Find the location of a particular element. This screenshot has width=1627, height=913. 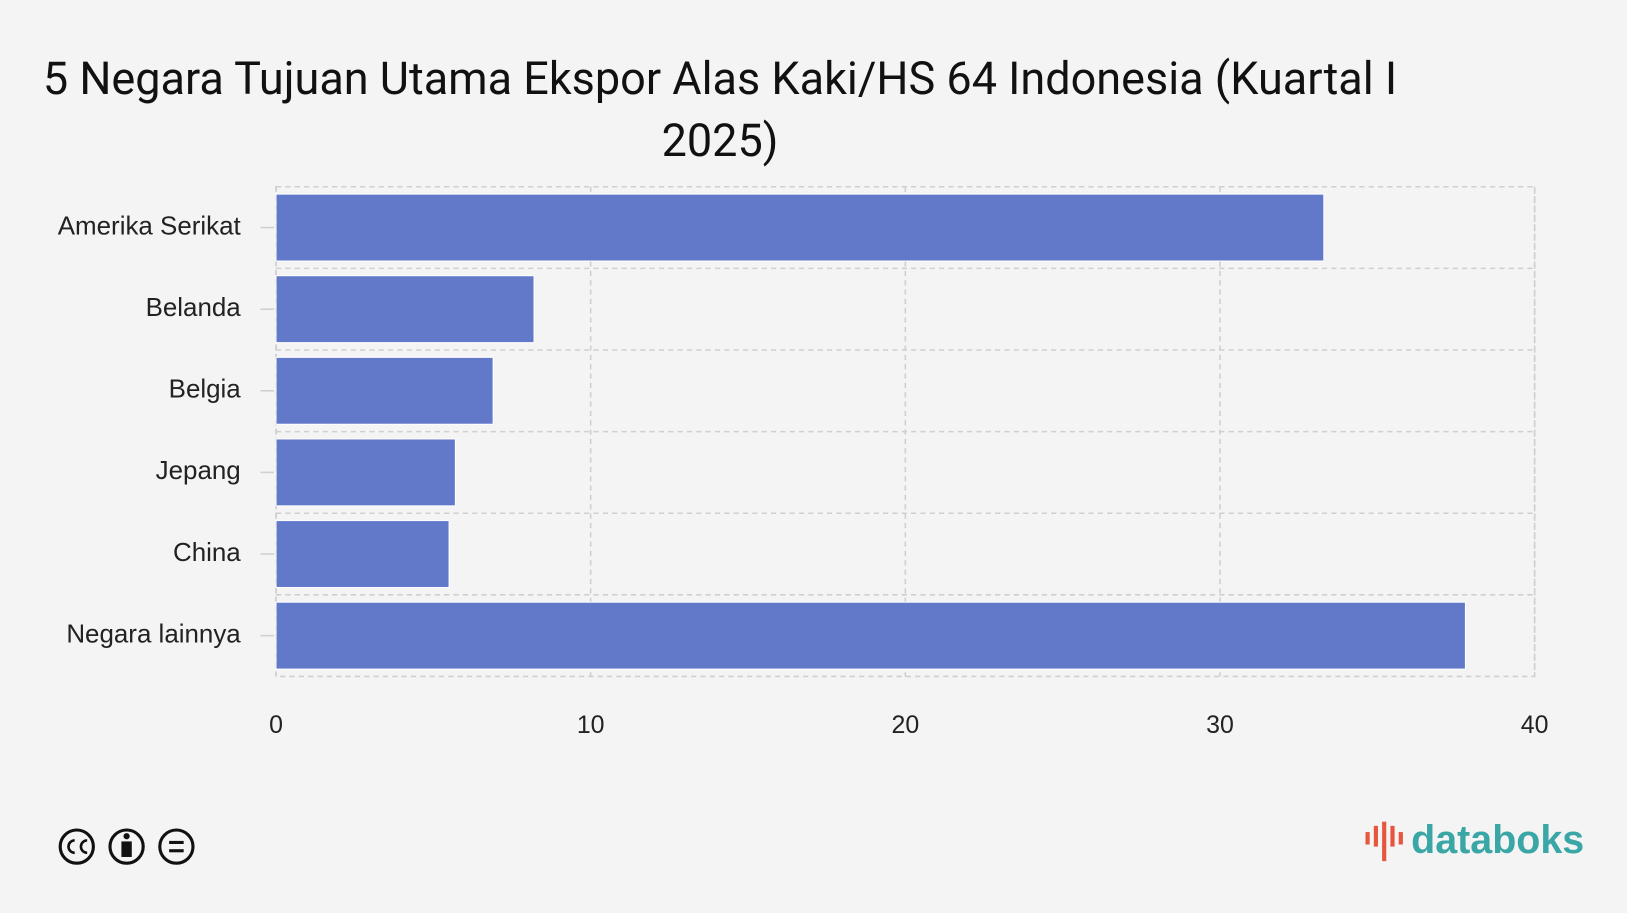

y-tick-label: Belgia is located at coordinates (205, 390).